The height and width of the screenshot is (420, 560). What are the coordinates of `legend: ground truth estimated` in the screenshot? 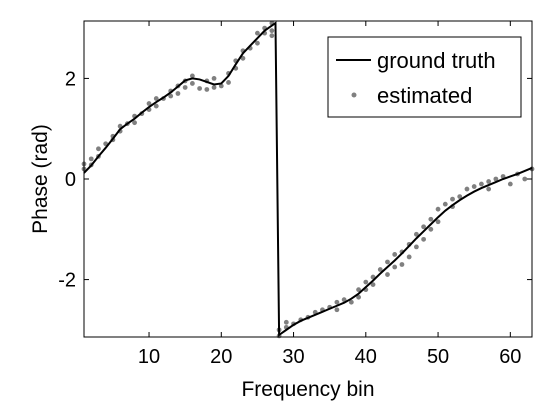 It's located at (424, 77).